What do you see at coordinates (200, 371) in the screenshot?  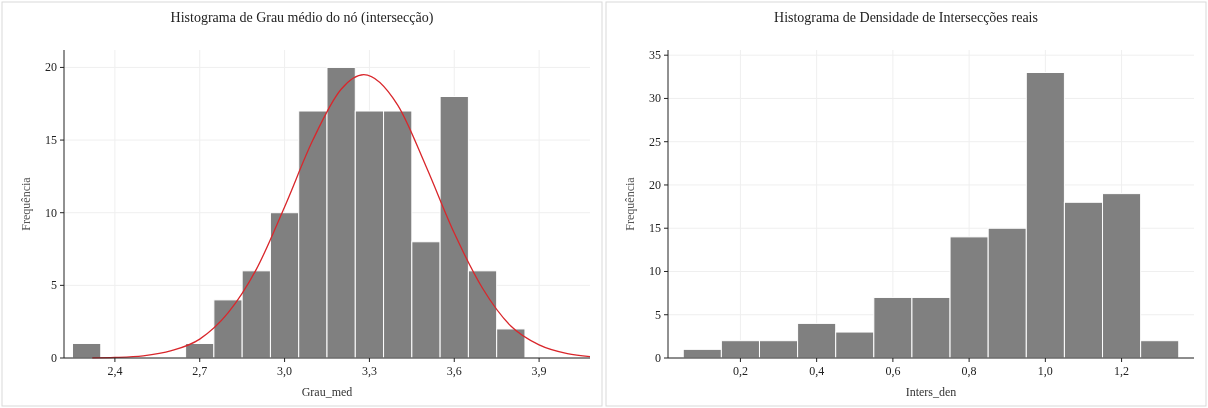 I see `x-tick-label: 2,7` at bounding box center [200, 371].